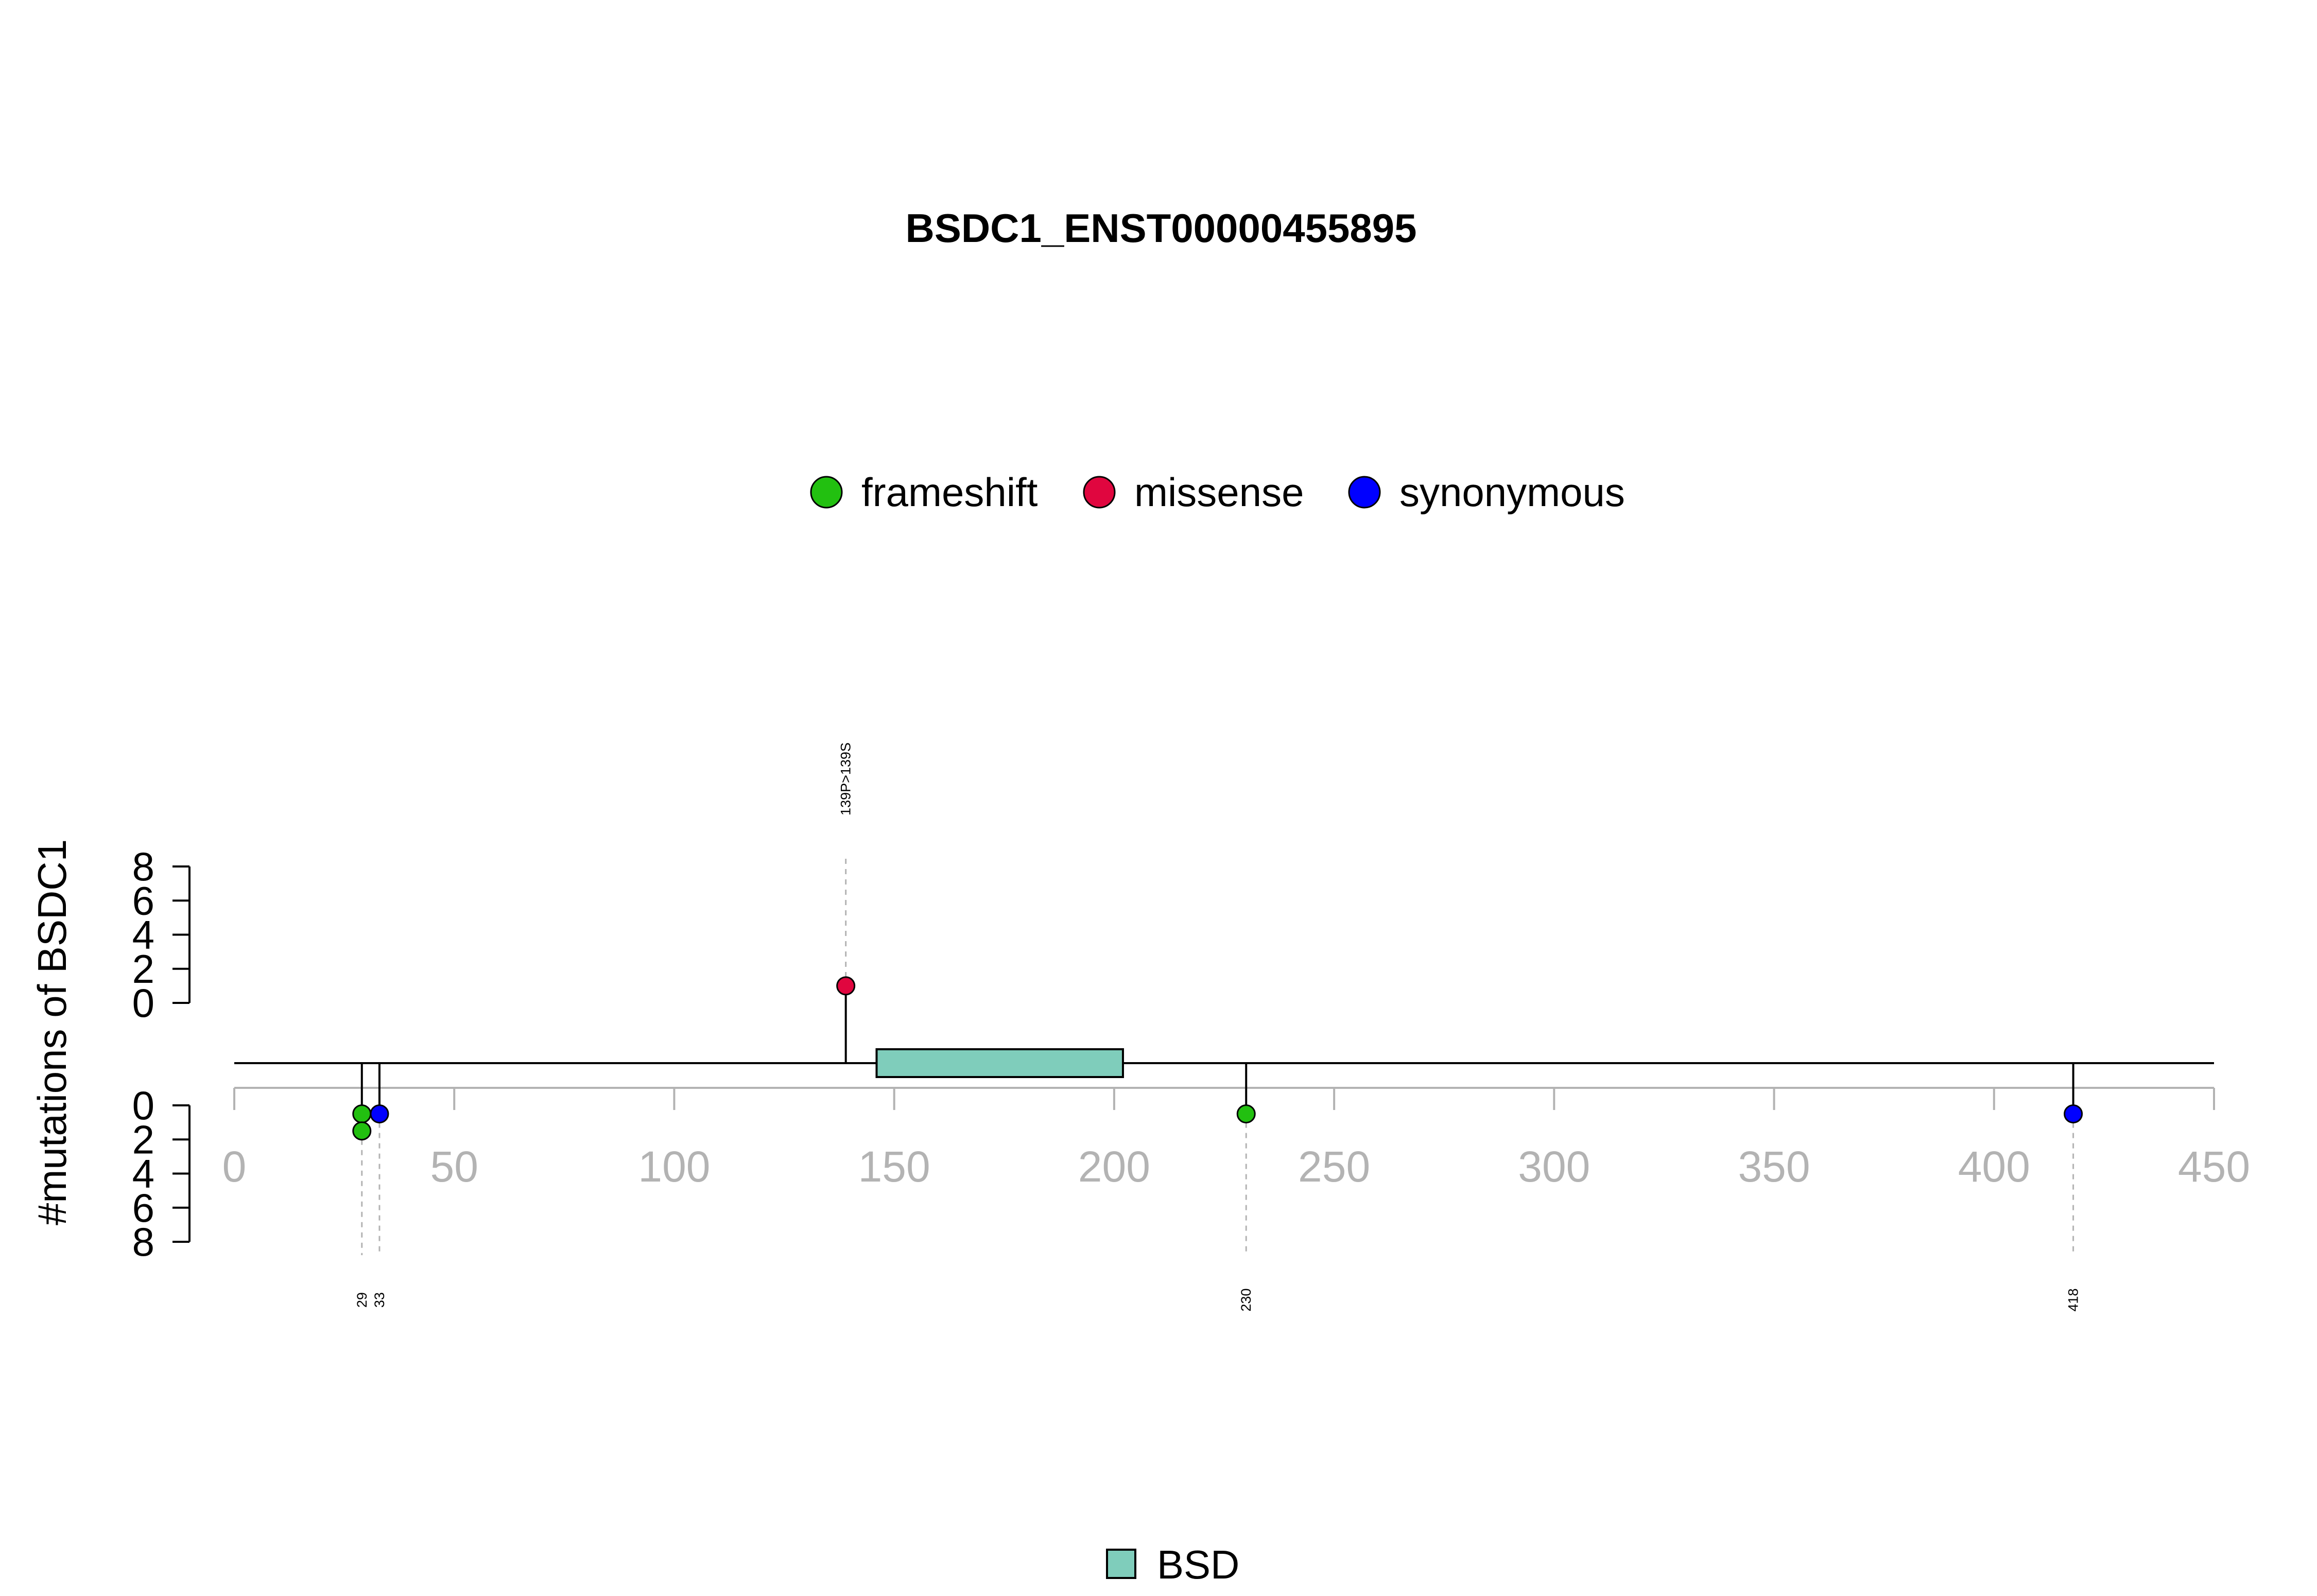 The height and width of the screenshot is (1596, 2317). I want to click on legend-marker-synonymous, so click(1364, 493).